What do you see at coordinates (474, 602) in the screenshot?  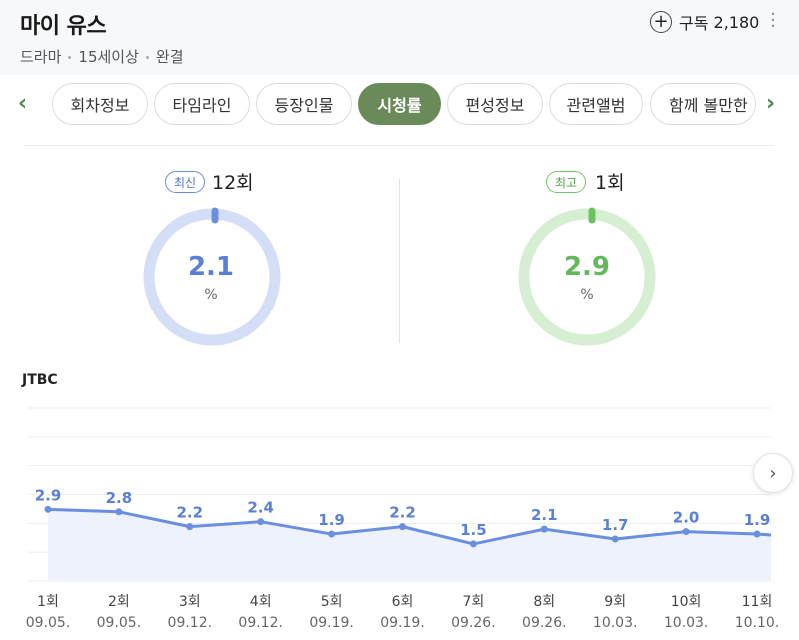 I see `x-tick-episode: 7회` at bounding box center [474, 602].